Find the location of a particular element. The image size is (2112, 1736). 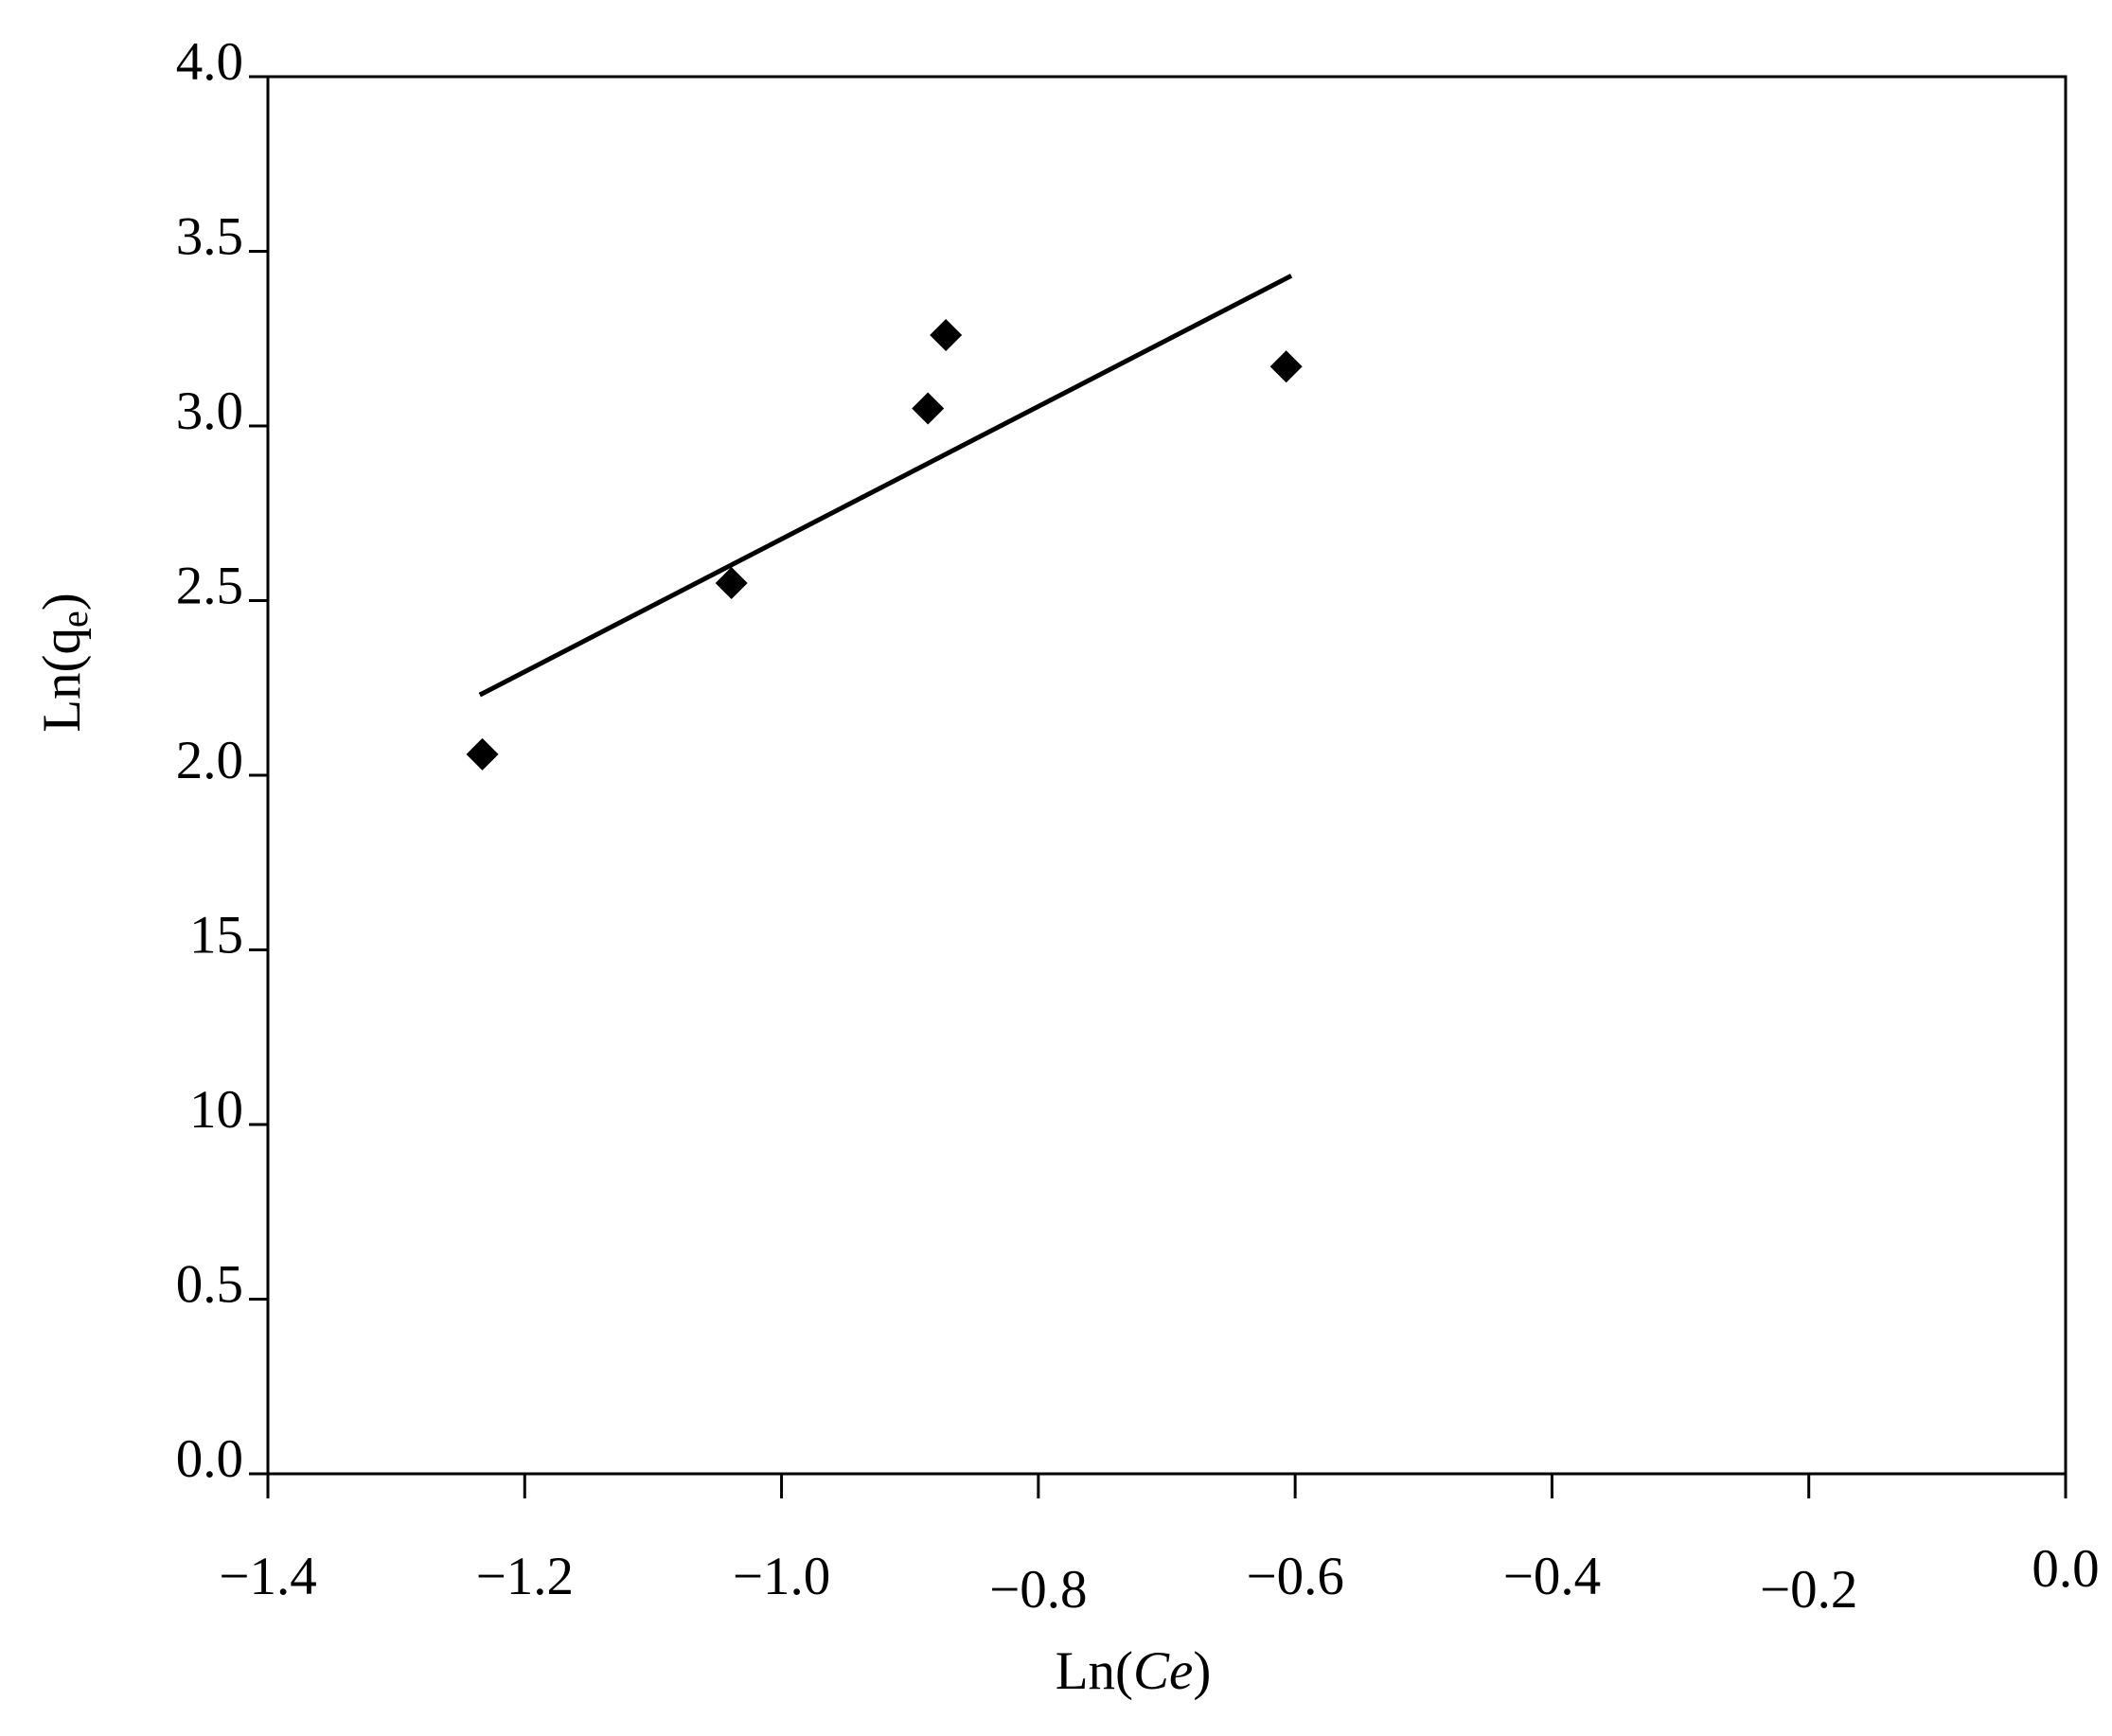

x-tick-label: −0.2 is located at coordinates (1808, 1590).